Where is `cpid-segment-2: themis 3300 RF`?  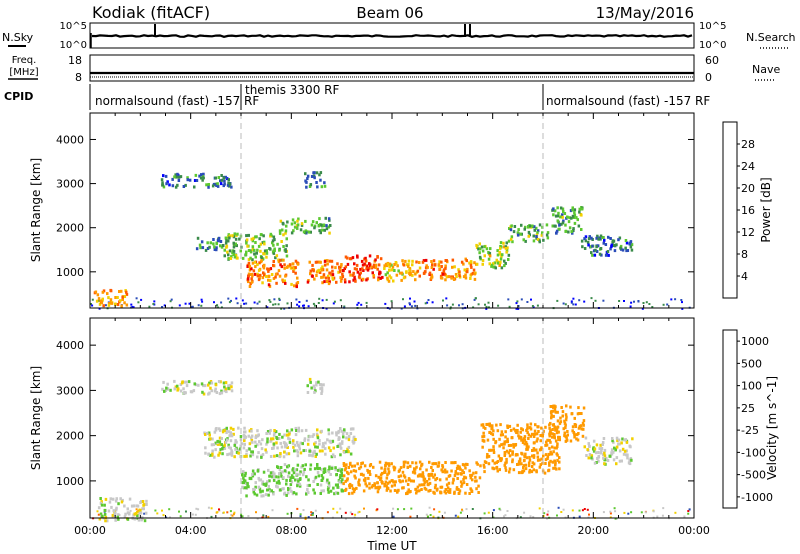 cpid-segment-2: themis 3300 RF is located at coordinates (292, 90).